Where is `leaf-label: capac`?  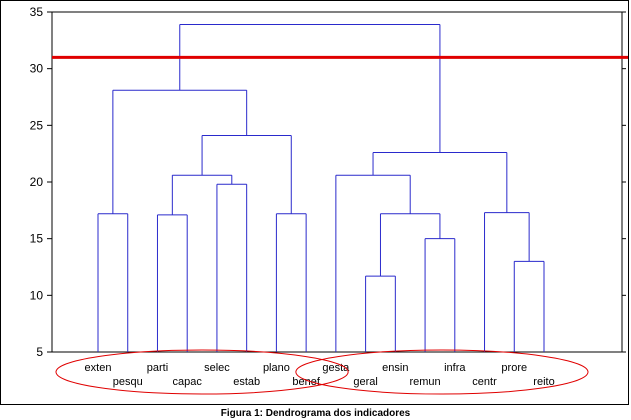
leaf-label: capac is located at coordinates (188, 382).